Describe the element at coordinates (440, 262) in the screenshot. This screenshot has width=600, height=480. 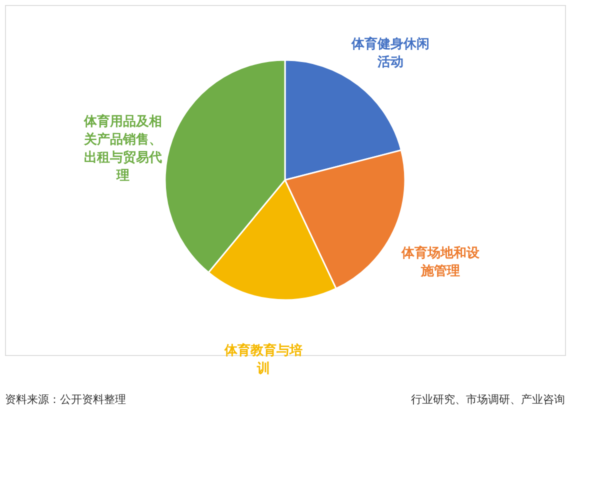
I see `slice-label: 体育场地和设施管理` at that location.